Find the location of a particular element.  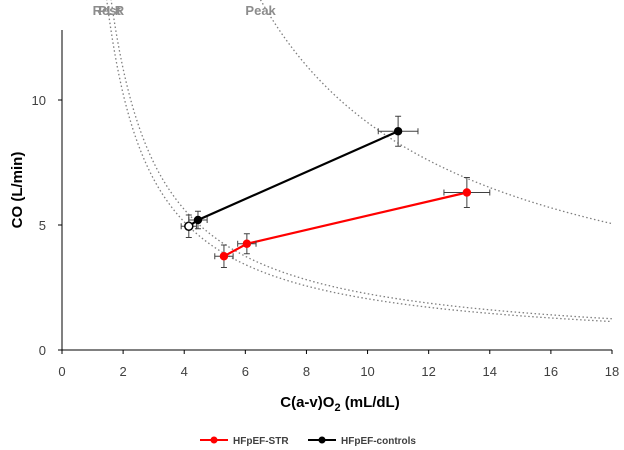

x-axis-title: C(a-v)O2 (mL/dL) is located at coordinates (339, 404).